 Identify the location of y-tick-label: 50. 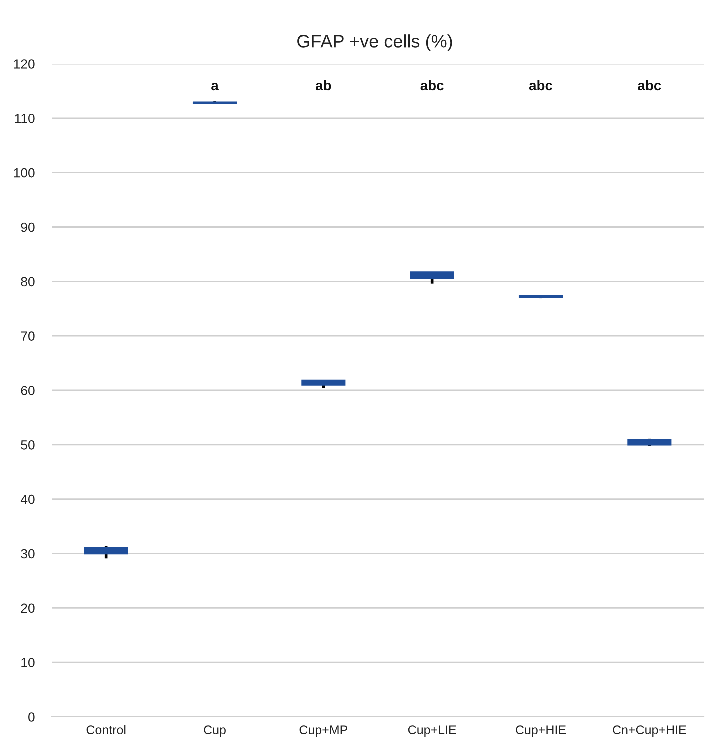
(28, 445).